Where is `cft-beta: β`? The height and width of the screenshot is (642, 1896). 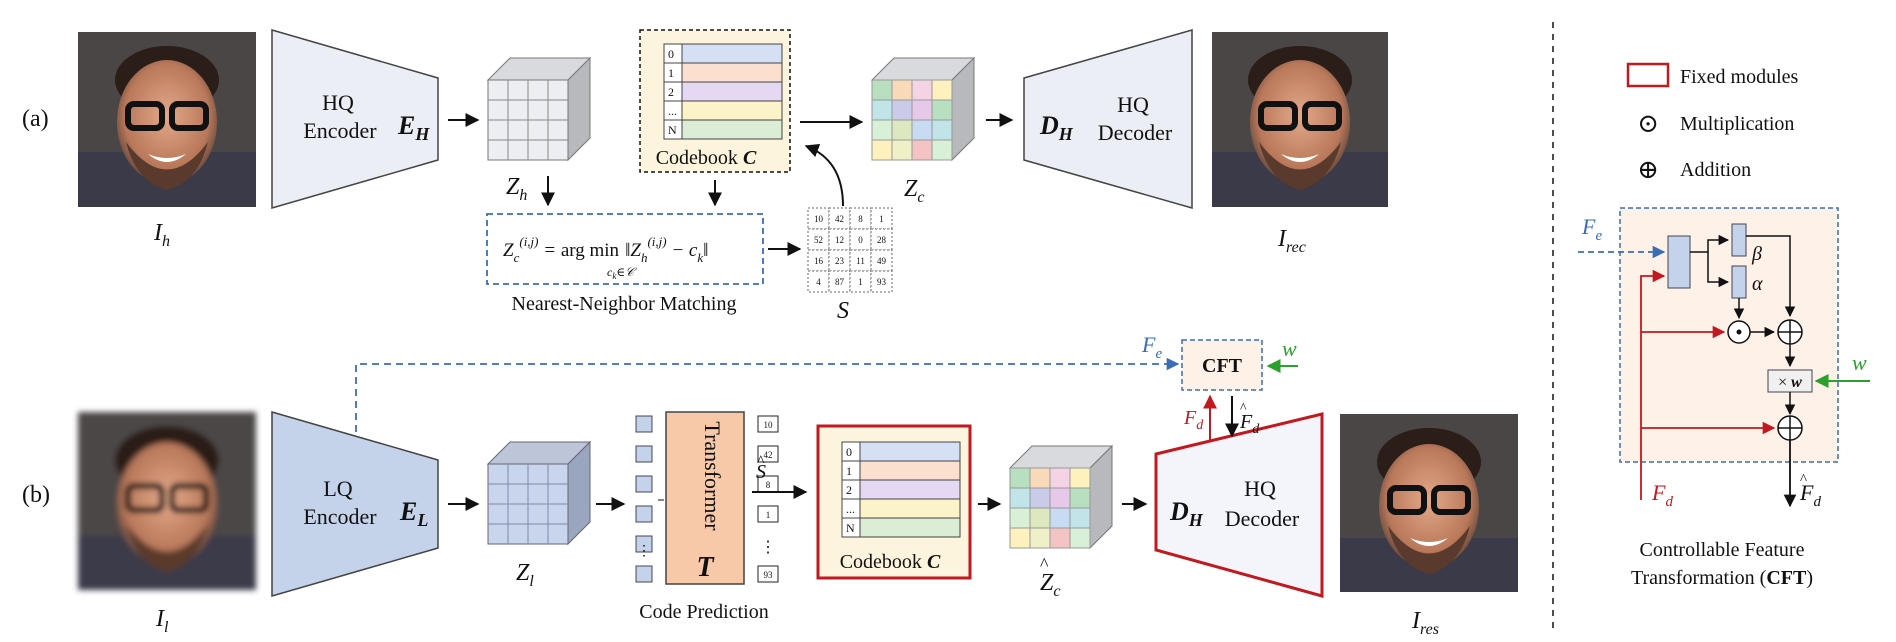
cft-beta: β is located at coordinates (1756, 254).